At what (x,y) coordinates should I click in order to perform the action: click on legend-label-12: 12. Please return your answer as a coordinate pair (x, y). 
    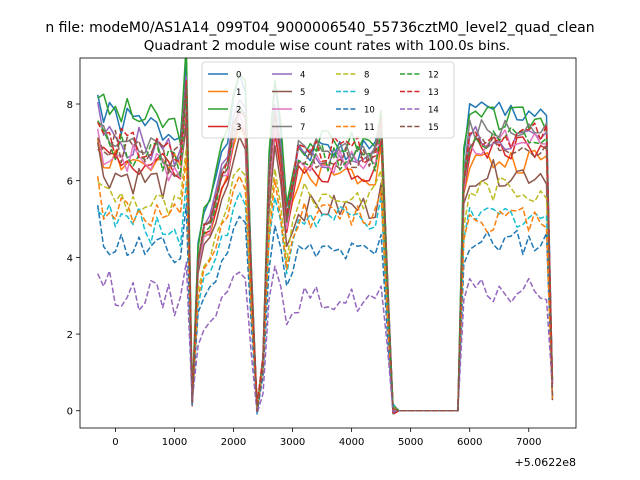
    Looking at the image, I should click on (433, 76).